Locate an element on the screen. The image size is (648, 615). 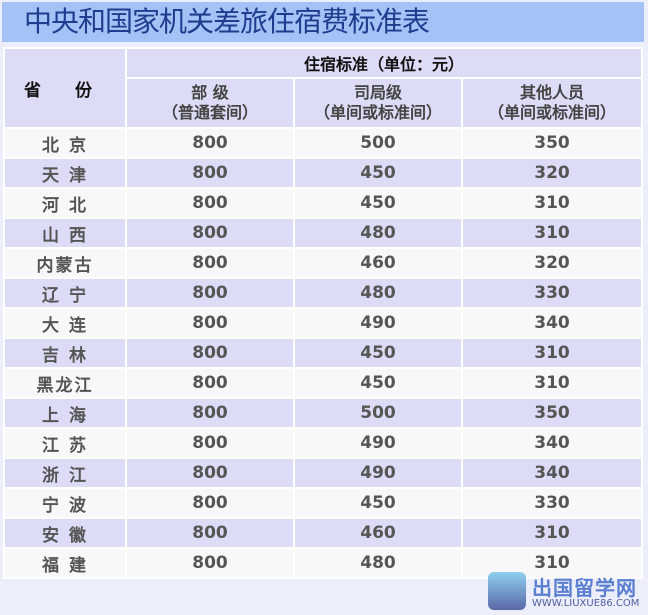
table-row: 上 海 800 500 350 is located at coordinates (323, 413).